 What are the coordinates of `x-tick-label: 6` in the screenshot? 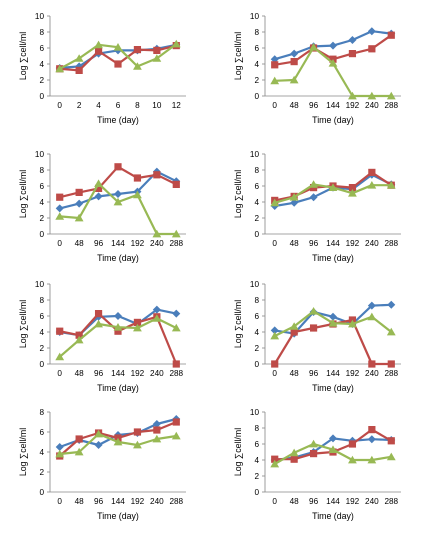 It's located at (118, 105).